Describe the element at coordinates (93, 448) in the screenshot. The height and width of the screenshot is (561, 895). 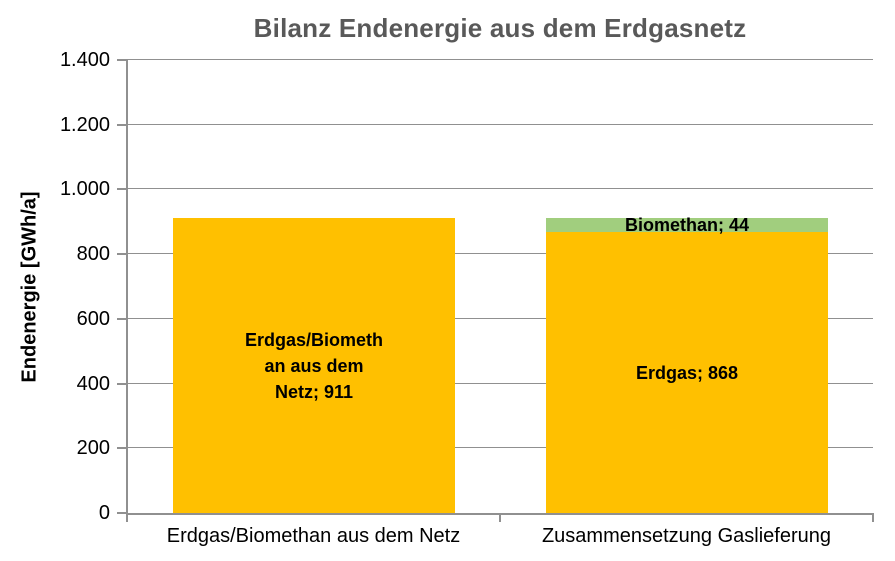
I see `y-axis-tick-label: 200` at that location.